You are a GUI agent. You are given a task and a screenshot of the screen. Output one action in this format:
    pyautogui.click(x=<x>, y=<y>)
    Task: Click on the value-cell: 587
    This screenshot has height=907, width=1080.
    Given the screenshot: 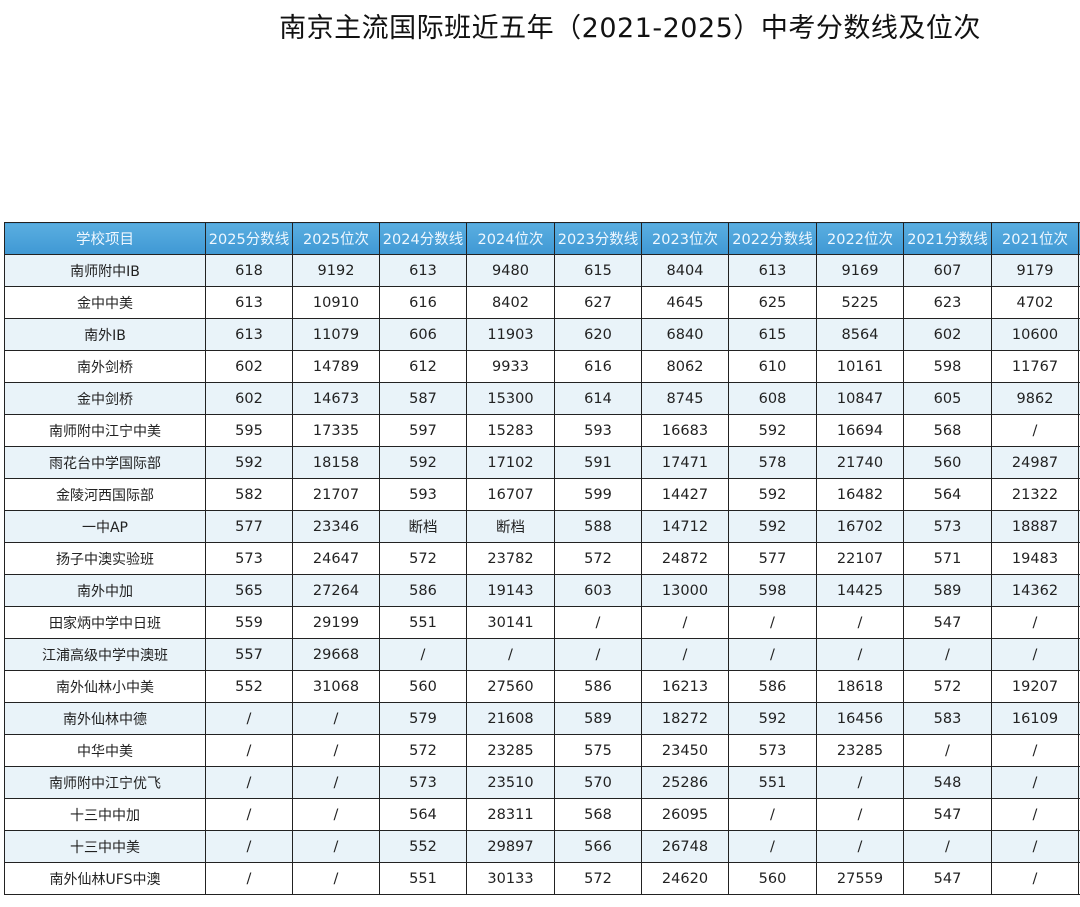 What is the action you would take?
    pyautogui.click(x=423, y=398)
    